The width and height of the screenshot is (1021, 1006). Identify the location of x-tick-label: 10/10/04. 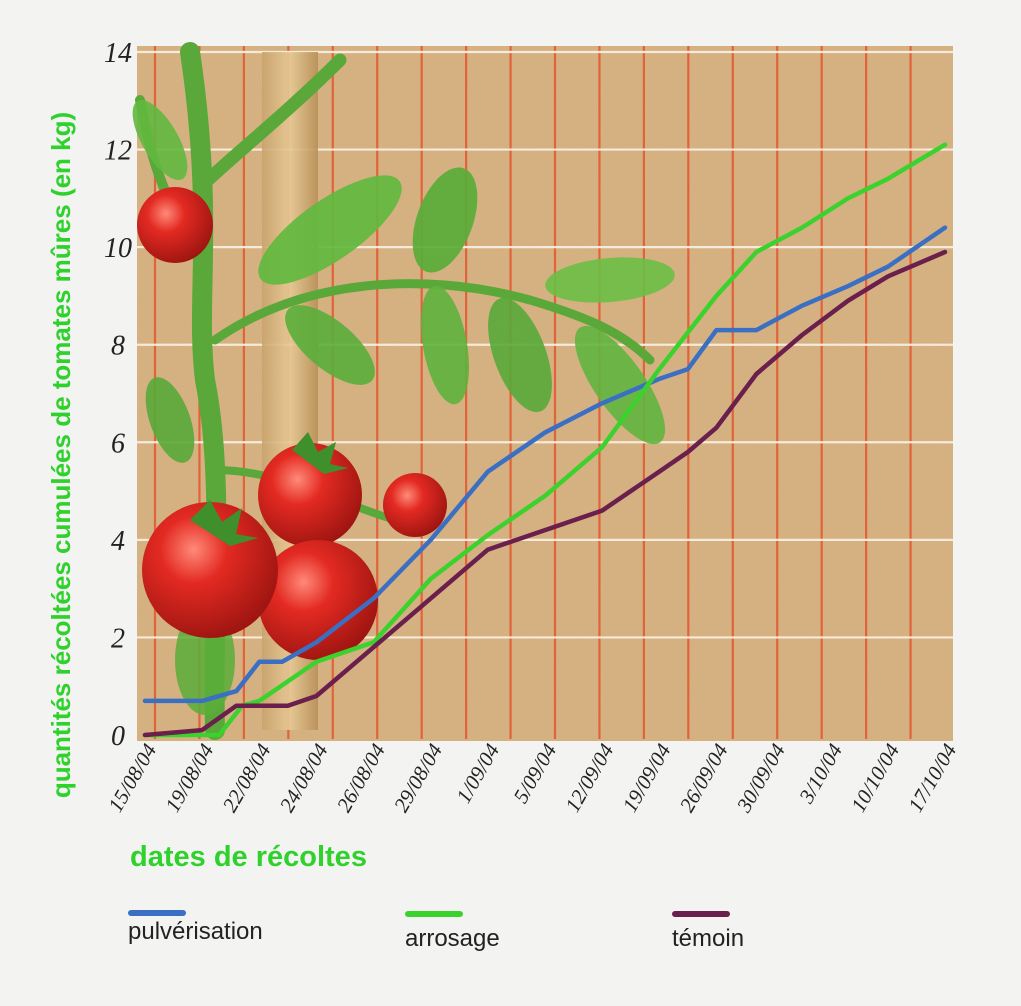
(875, 777).